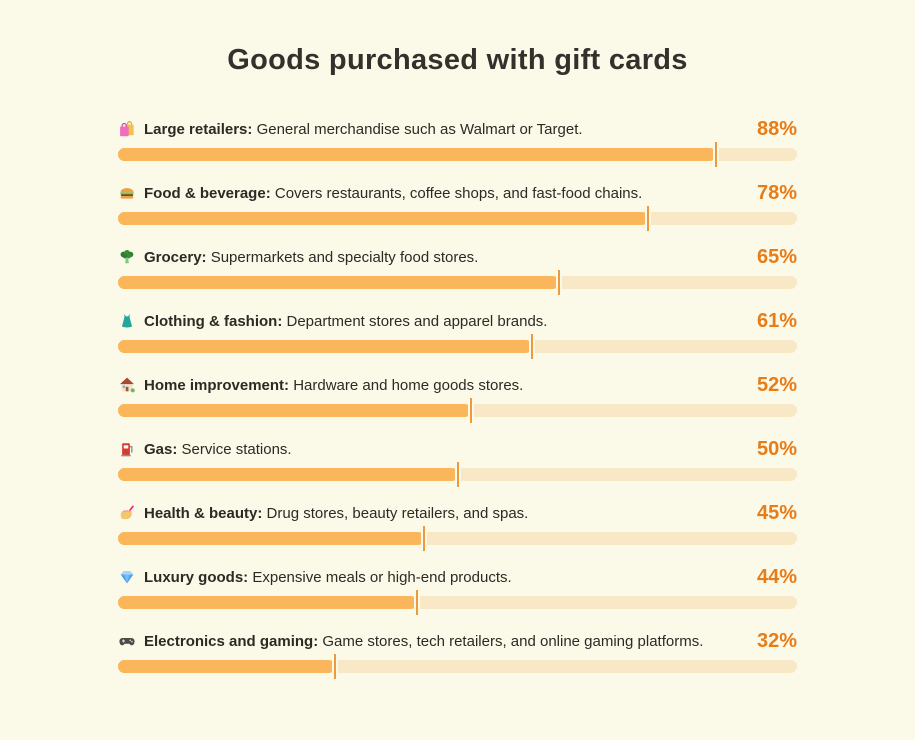 The height and width of the screenshot is (740, 915). Describe the element at coordinates (127, 385) in the screenshot. I see `house-icon` at that location.